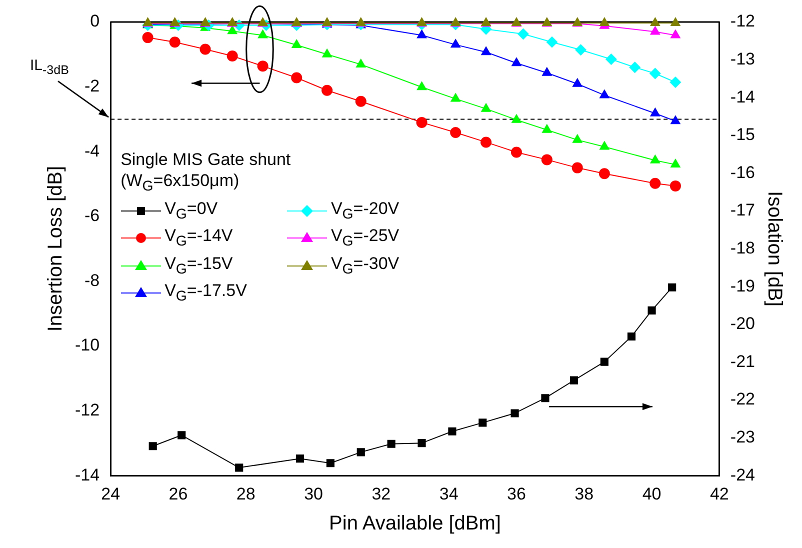 The image size is (802, 548). Describe the element at coordinates (246, 494) in the screenshot. I see `x-tick-label: 28` at that location.